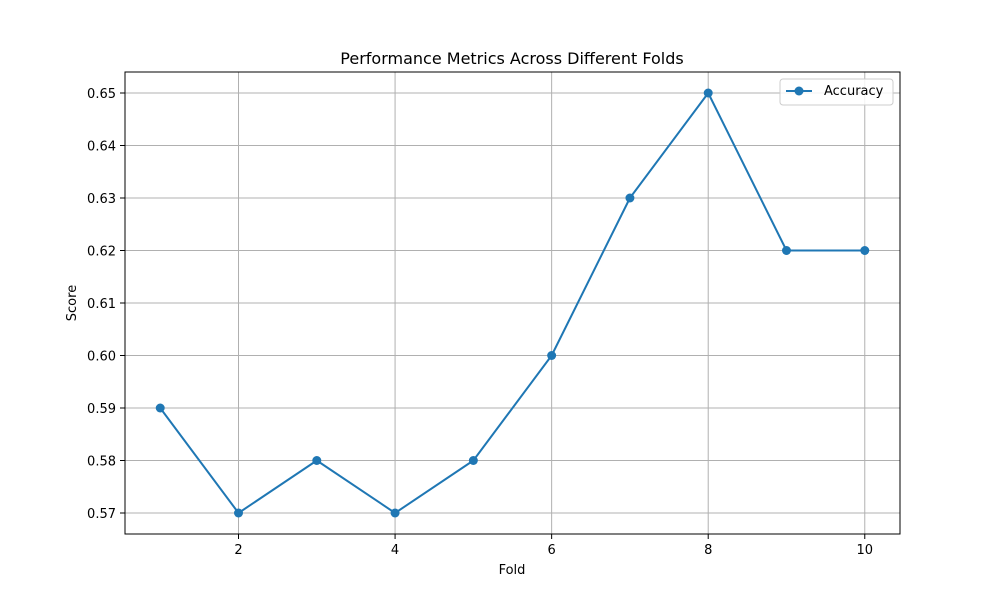  I want to click on legend-box, so click(836, 92).